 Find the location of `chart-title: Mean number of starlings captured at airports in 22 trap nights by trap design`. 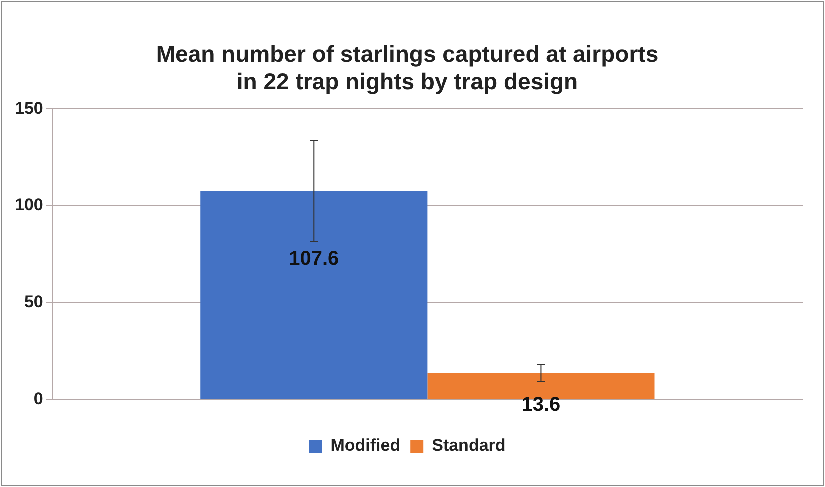

chart-title: Mean number of starlings captured at airports in 22 trap nights by trap design is located at coordinates (407, 68).